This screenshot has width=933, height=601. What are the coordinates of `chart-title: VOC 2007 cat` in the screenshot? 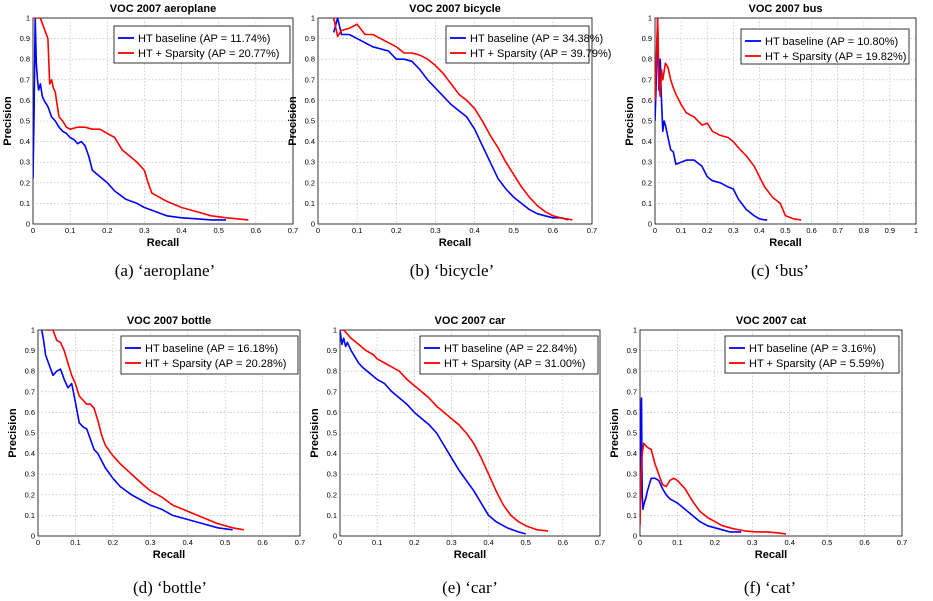 It's located at (771, 321).